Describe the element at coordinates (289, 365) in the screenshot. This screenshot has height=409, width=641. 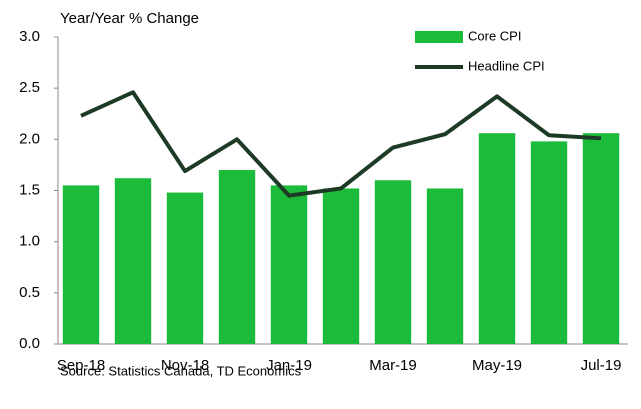
I see `x-tick-label: Jan-19` at that location.